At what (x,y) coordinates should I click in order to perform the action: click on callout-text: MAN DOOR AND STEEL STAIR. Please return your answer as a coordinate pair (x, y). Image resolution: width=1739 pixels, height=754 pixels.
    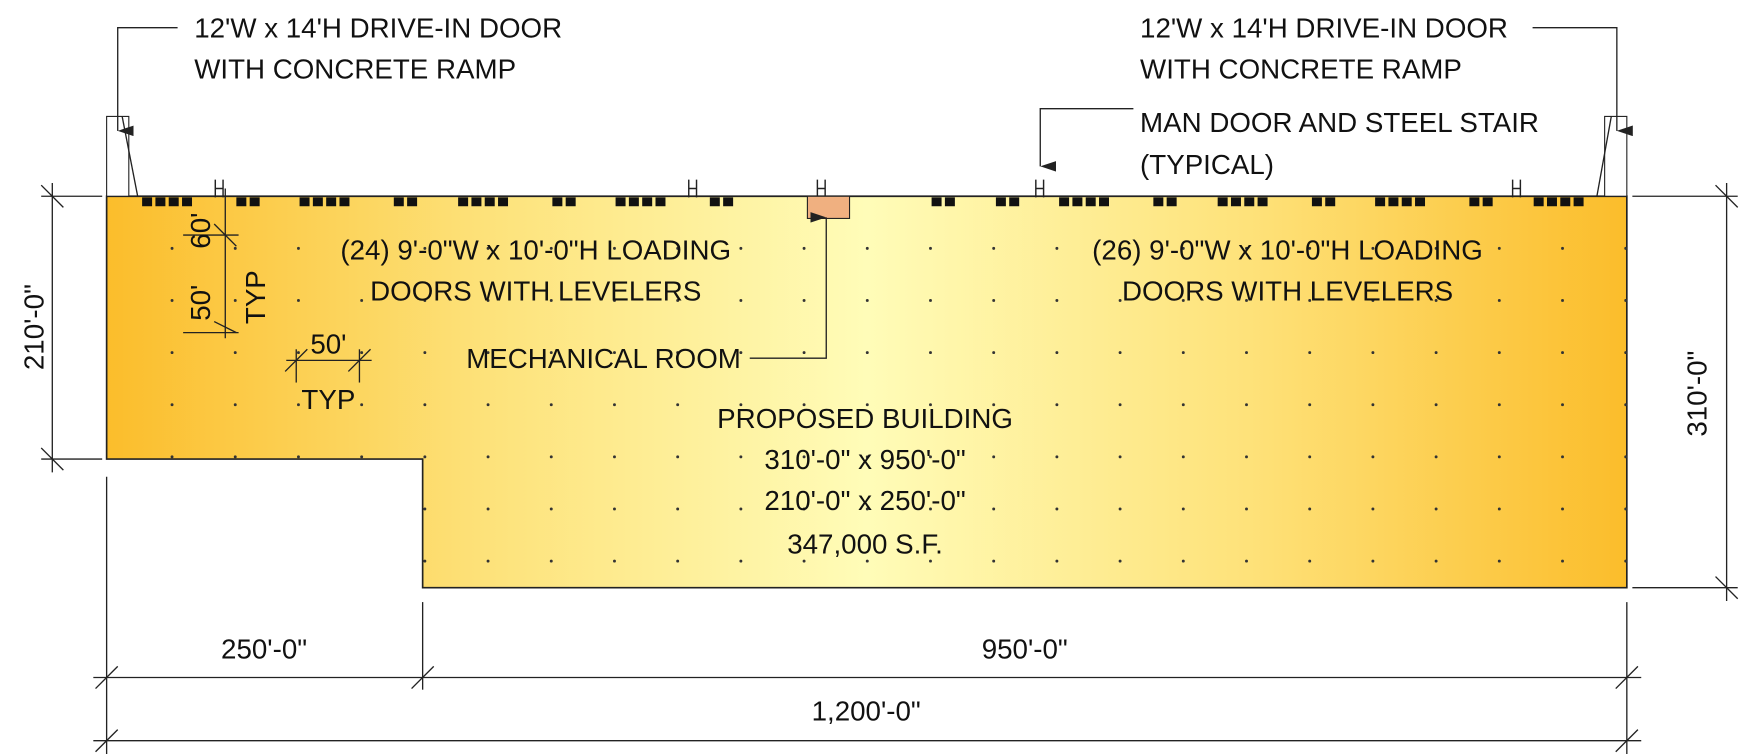
    Looking at the image, I should click on (1339, 122).